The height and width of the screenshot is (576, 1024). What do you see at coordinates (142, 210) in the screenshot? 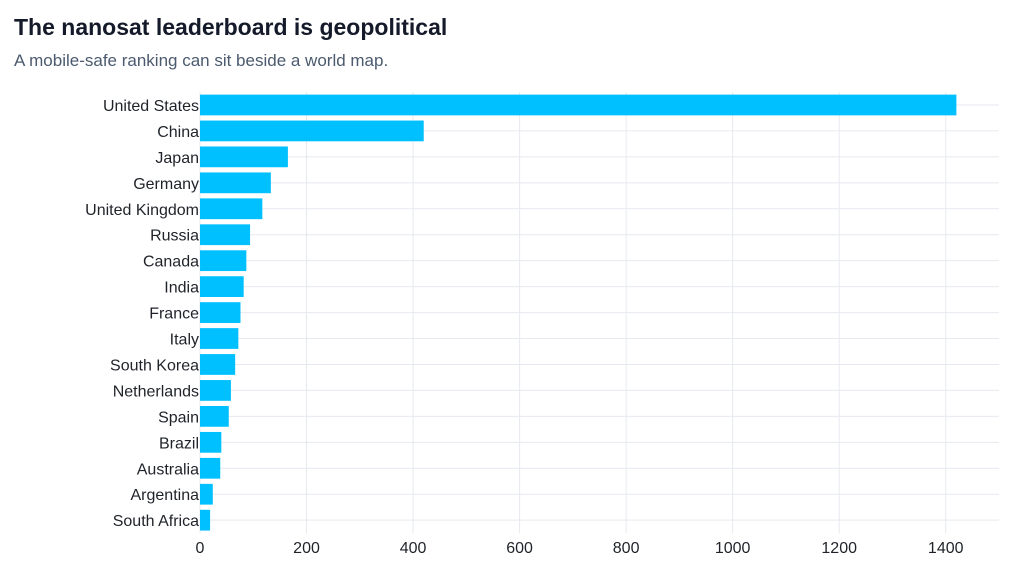
I see `category-label: United Kingdom` at bounding box center [142, 210].